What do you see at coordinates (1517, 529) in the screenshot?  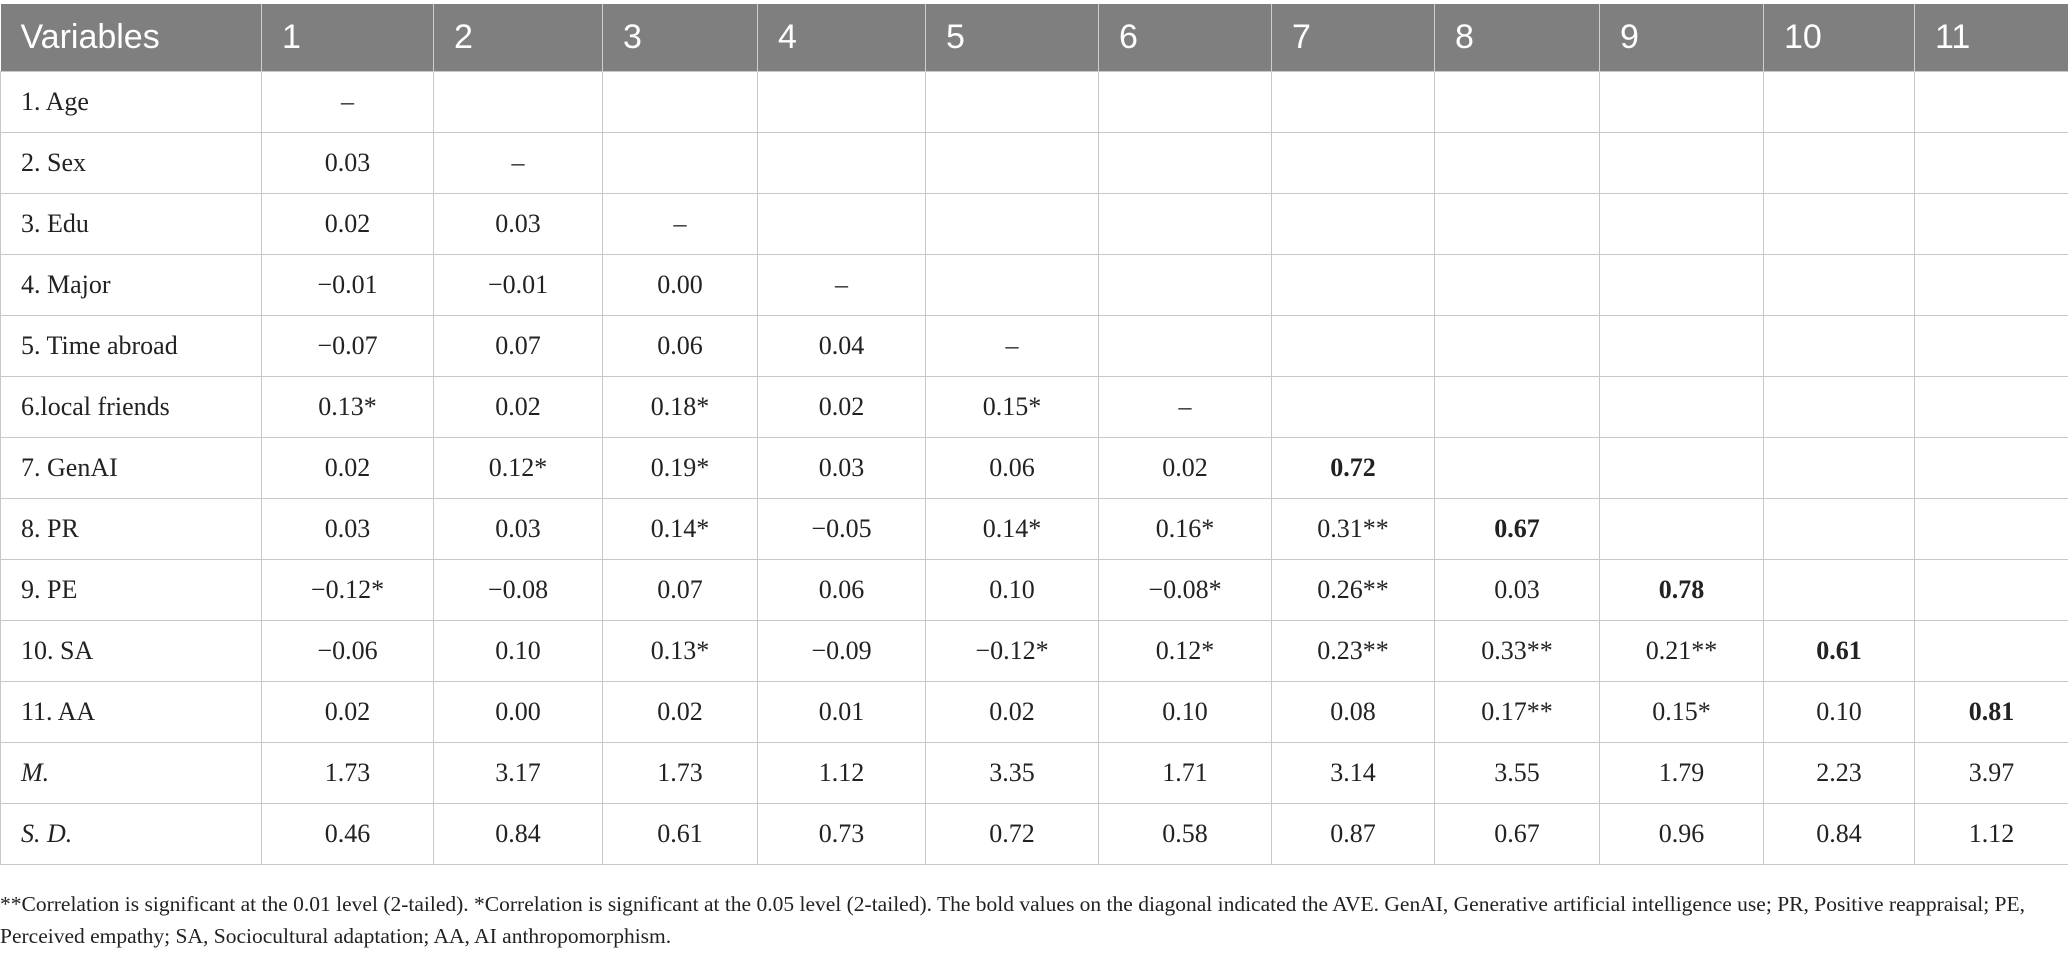 I see `diagonal-ave-cell: 0.67` at bounding box center [1517, 529].